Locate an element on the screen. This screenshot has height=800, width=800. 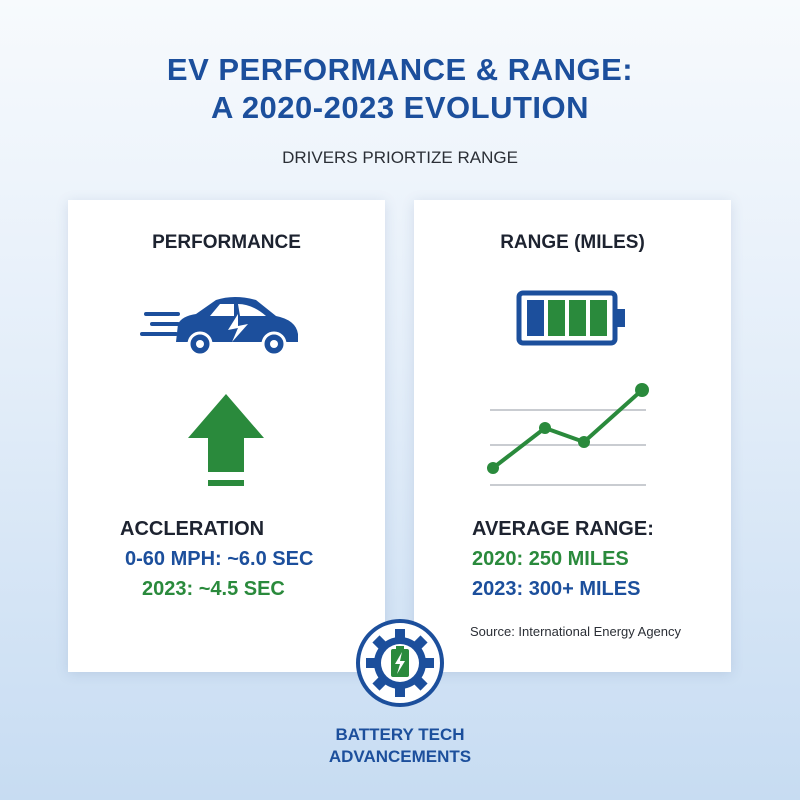
title-line: EV PERFORMANCE & RANGE: is located at coordinates (400, 69).